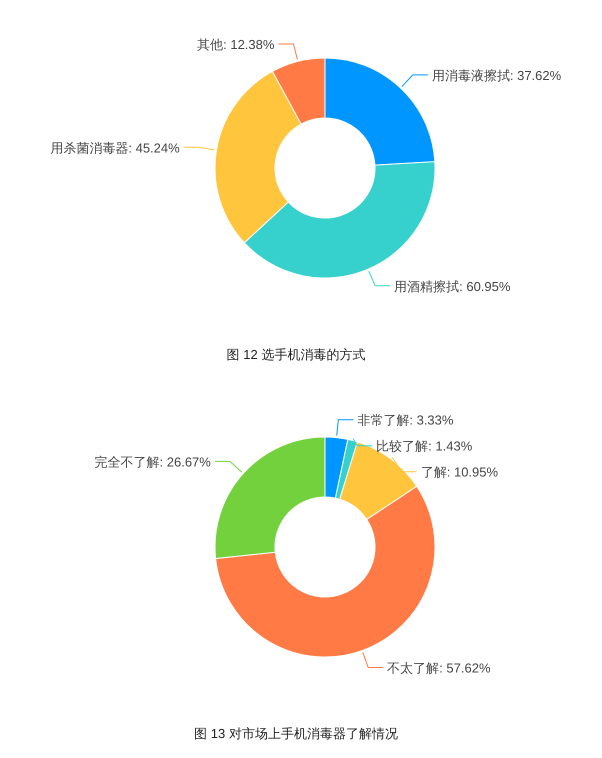 The height and width of the screenshot is (758, 602). I want to click on slice-label: 非常了解: 3.33%, so click(405, 420).